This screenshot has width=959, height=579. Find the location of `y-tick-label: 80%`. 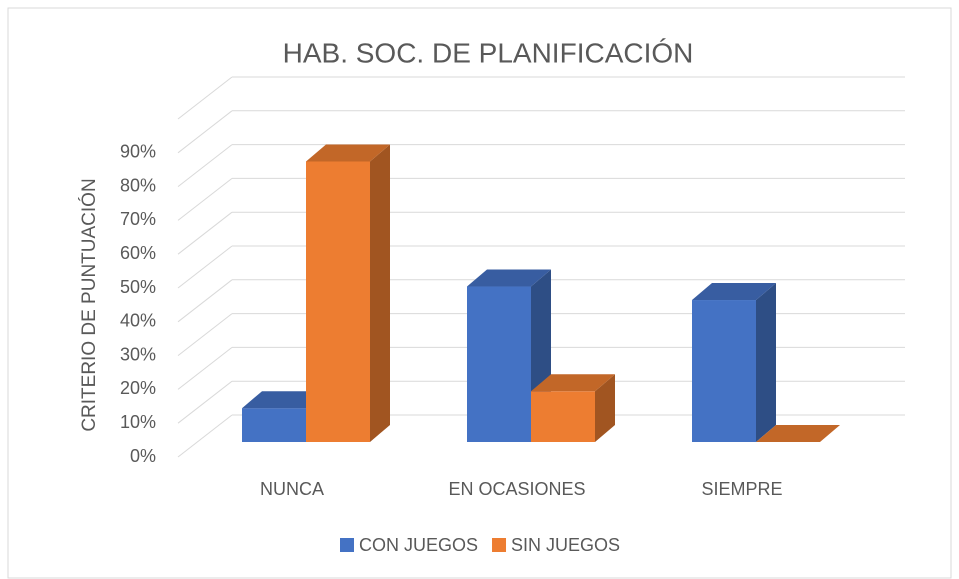

y-tick-label: 80% is located at coordinates (138, 185).